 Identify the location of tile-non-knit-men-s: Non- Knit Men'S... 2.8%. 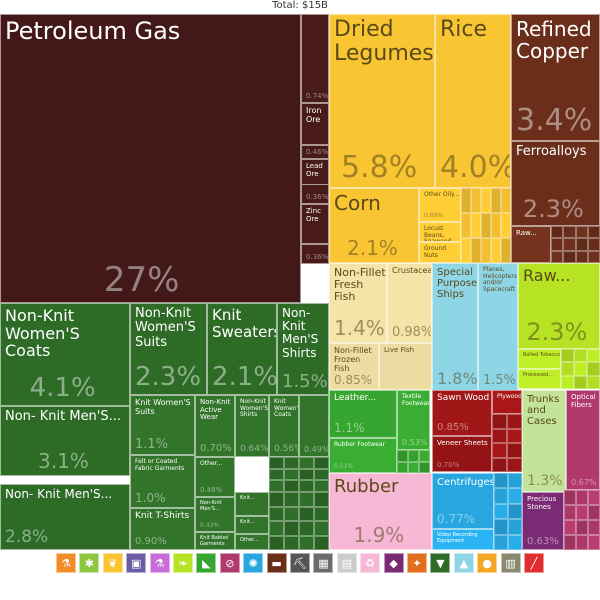
(65, 517).